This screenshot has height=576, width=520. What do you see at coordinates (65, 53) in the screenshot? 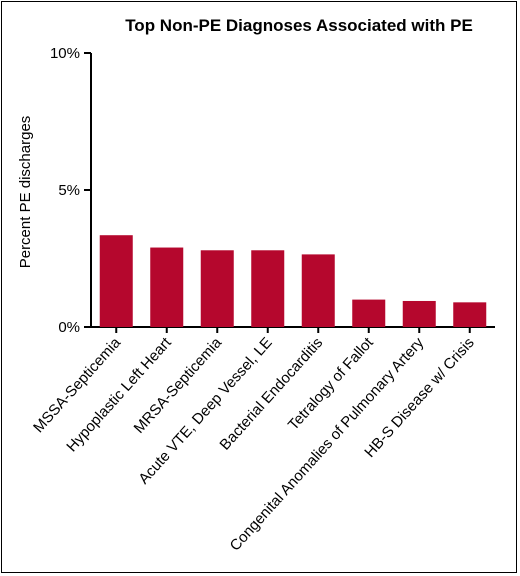
I see `y-tick-label: 10%` at bounding box center [65, 53].